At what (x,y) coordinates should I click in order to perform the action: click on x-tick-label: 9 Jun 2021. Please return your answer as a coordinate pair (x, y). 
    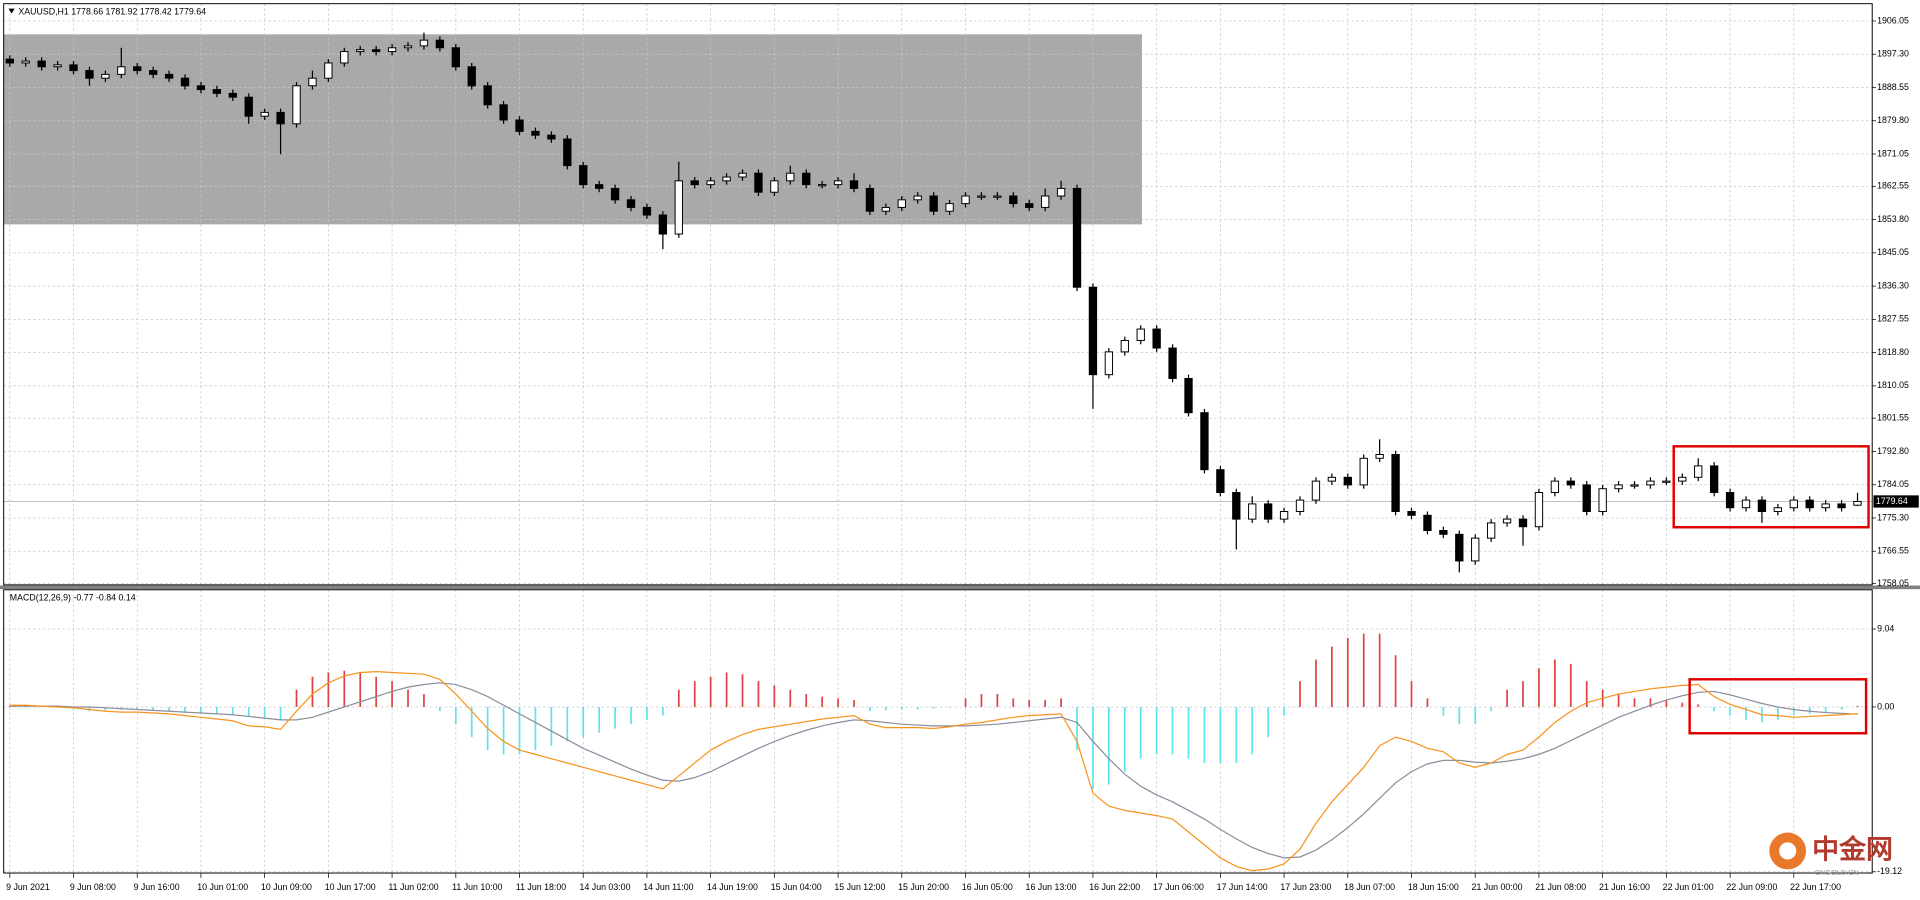
    Looking at the image, I should click on (28, 887).